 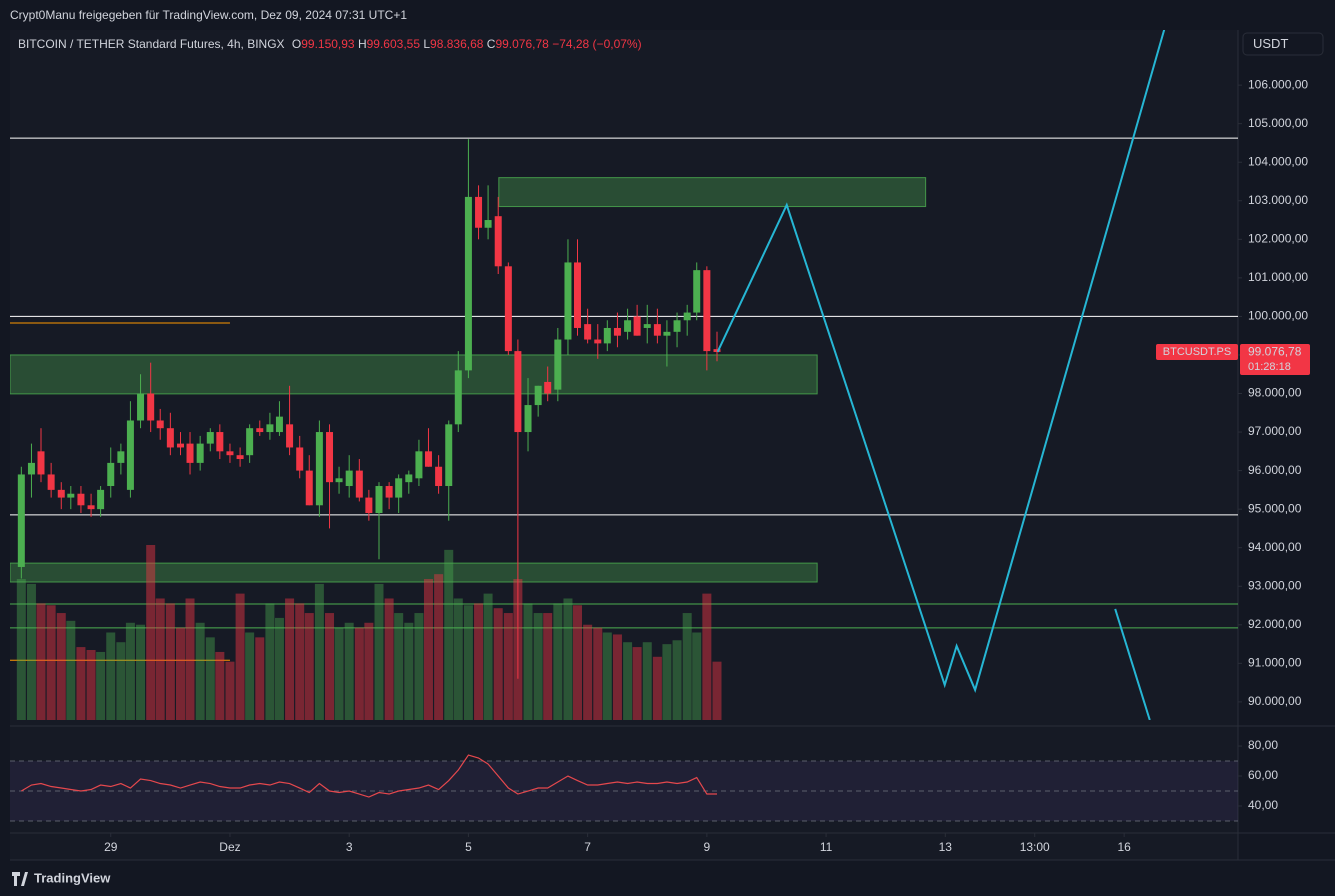 What do you see at coordinates (349, 847) in the screenshot?
I see `x-tick-label: 3` at bounding box center [349, 847].